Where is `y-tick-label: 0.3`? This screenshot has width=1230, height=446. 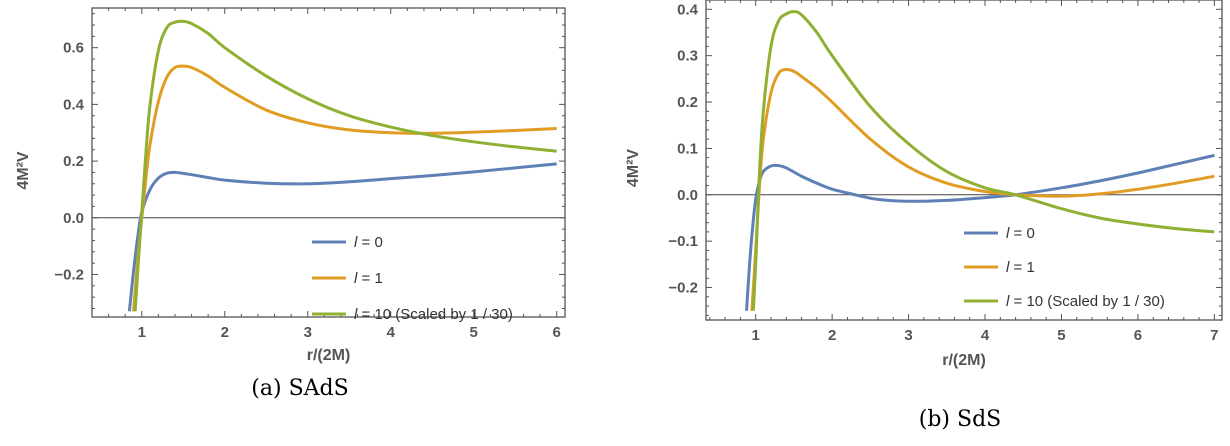
y-tick-label: 0.3 is located at coordinates (687, 56).